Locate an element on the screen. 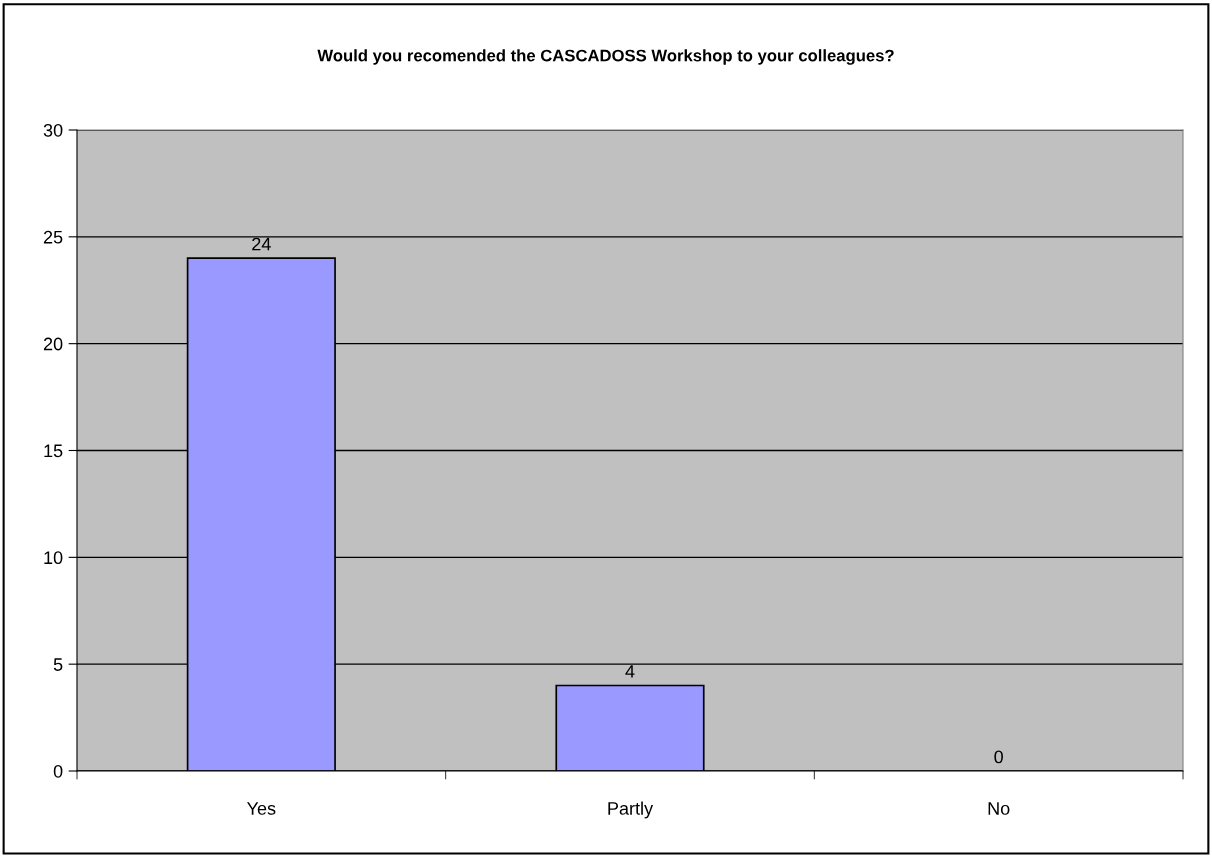 The image size is (1212, 857). x-tick-label: Partly is located at coordinates (631, 810).